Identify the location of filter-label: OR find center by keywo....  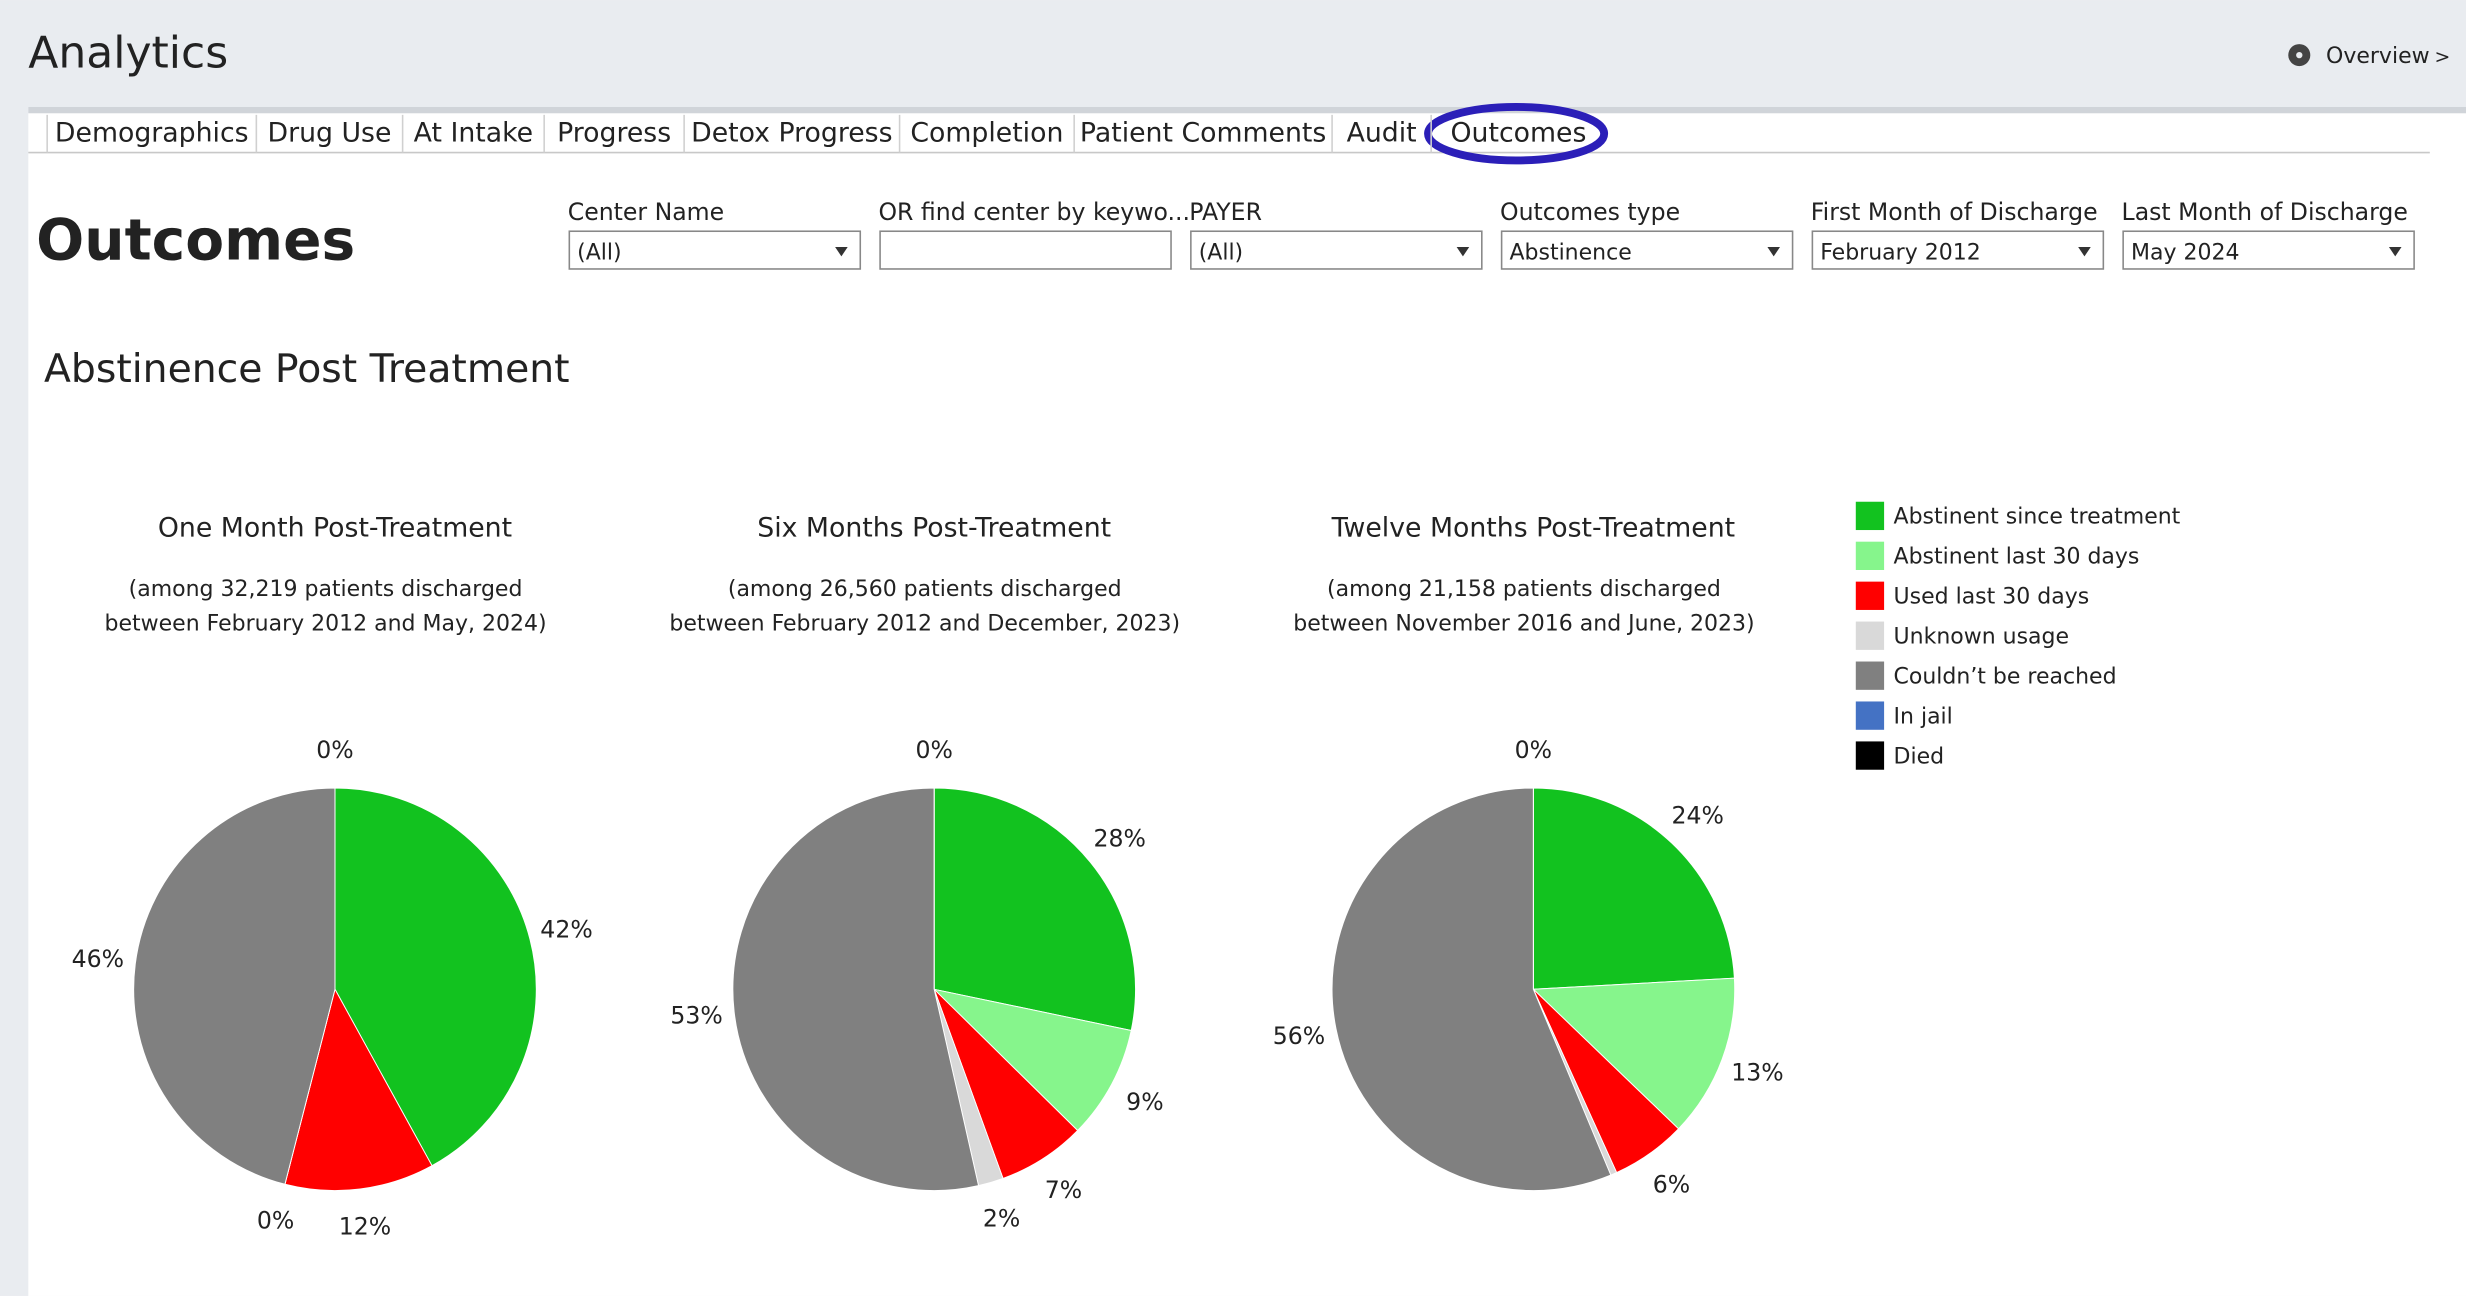
(1035, 212).